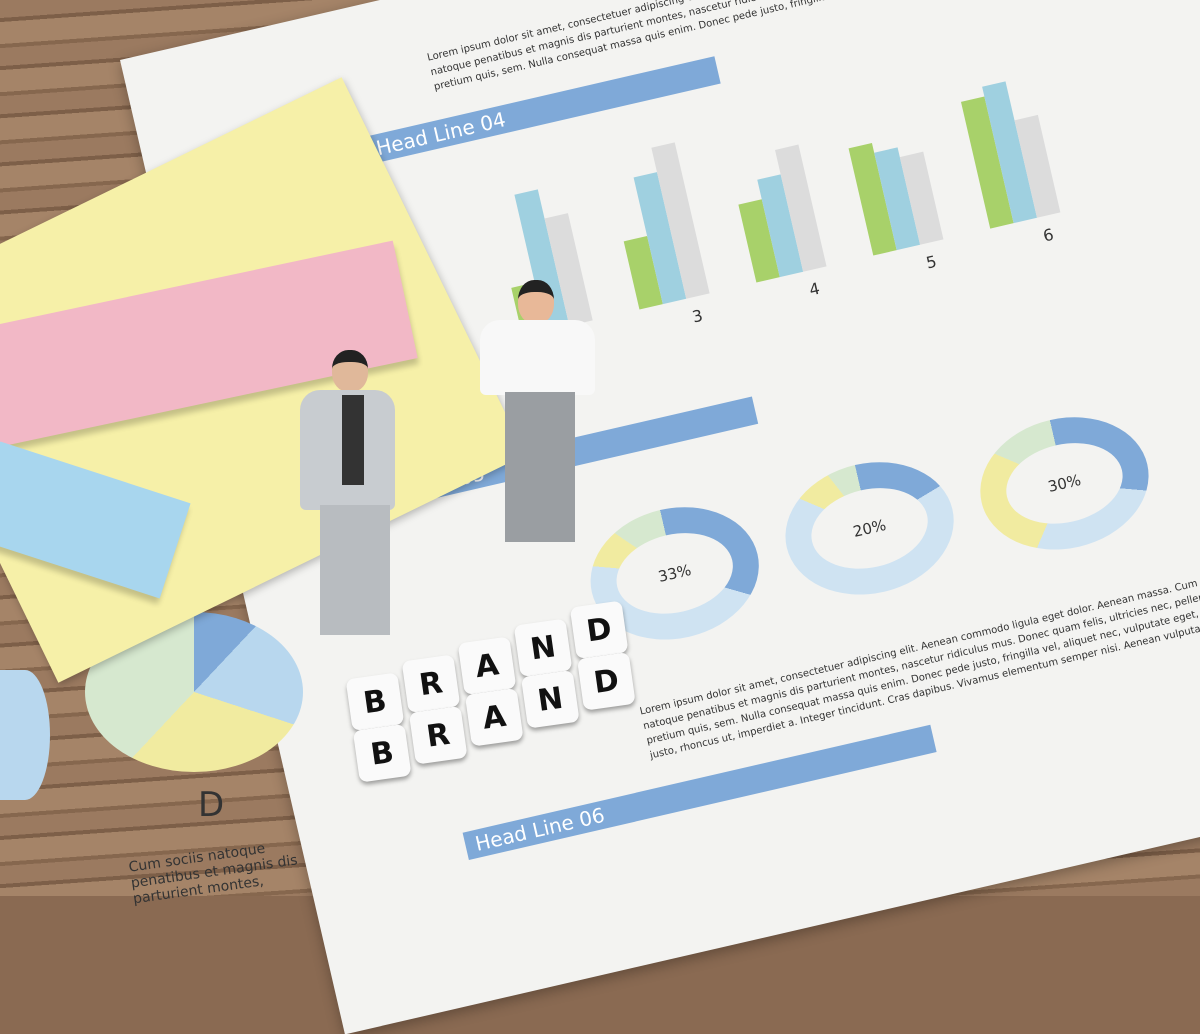 This screenshot has width=1200, height=1034. Describe the element at coordinates (540, 425) in the screenshot. I see `figurine-white-shirt` at that location.